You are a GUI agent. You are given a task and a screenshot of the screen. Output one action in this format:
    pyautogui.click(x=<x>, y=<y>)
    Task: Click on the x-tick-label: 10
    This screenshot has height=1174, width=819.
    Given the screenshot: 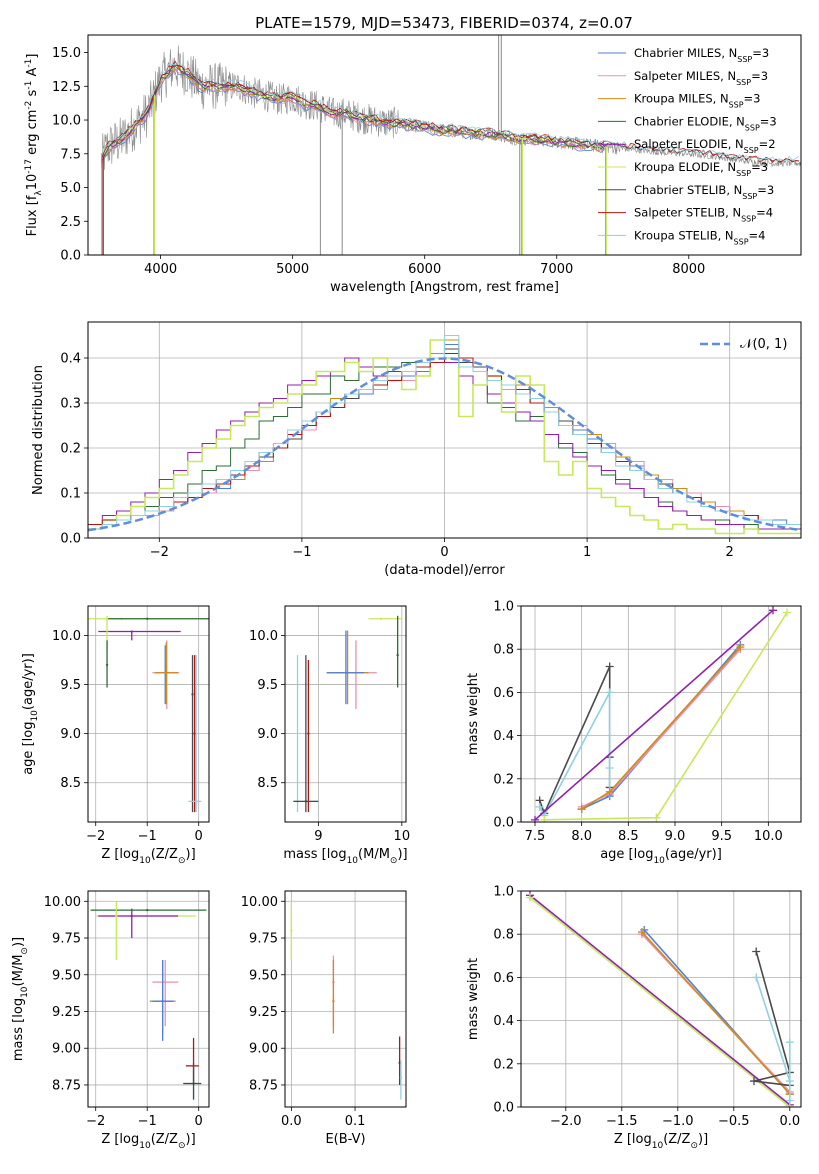 What is the action you would take?
    pyautogui.click(x=402, y=836)
    